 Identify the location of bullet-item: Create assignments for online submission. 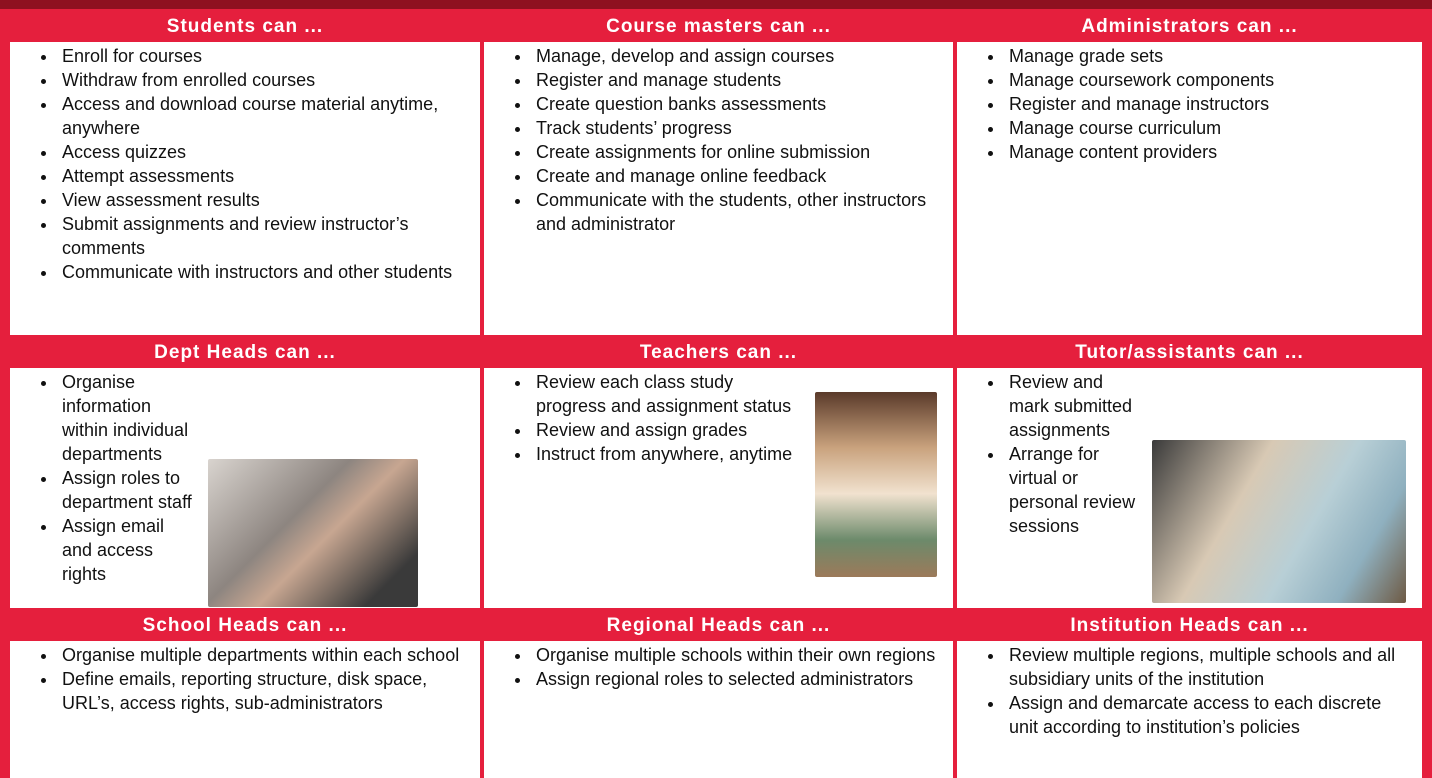
(738, 152).